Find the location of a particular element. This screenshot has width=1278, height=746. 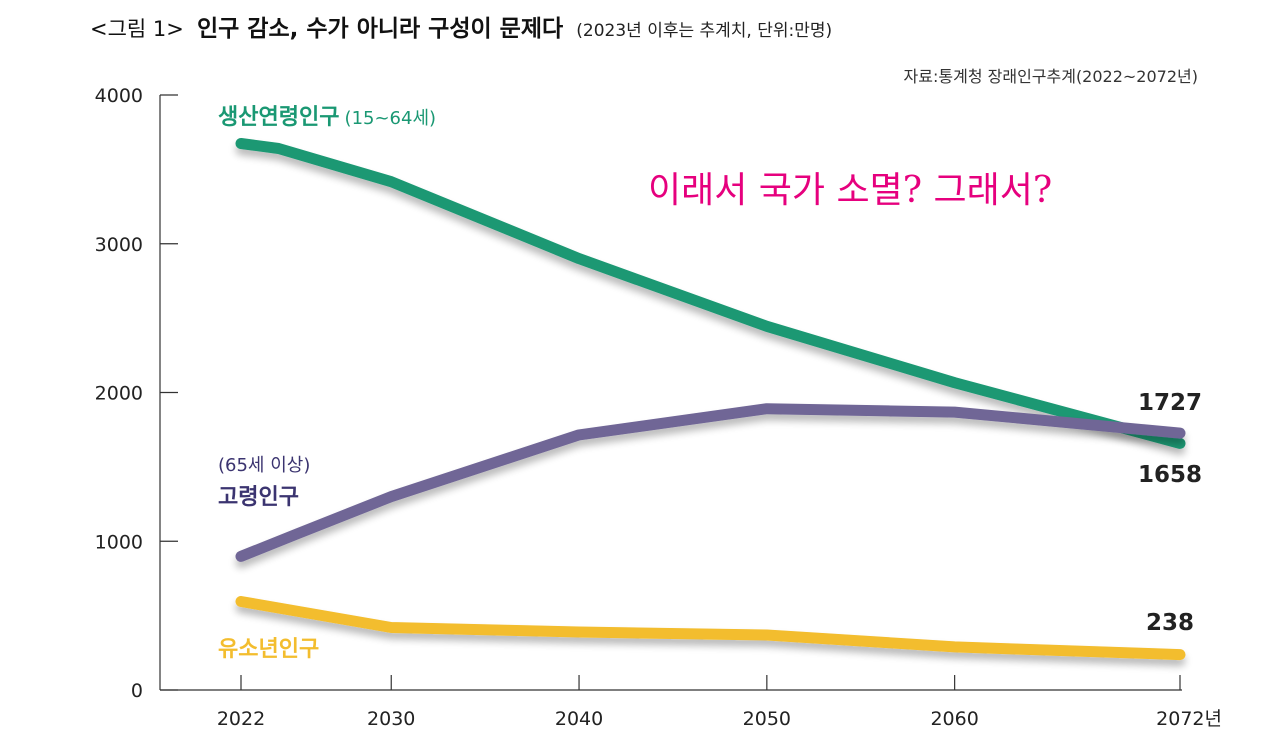

source-note: 자료:통계청 장래인구추계(2022~2072년) is located at coordinates (1051, 76).